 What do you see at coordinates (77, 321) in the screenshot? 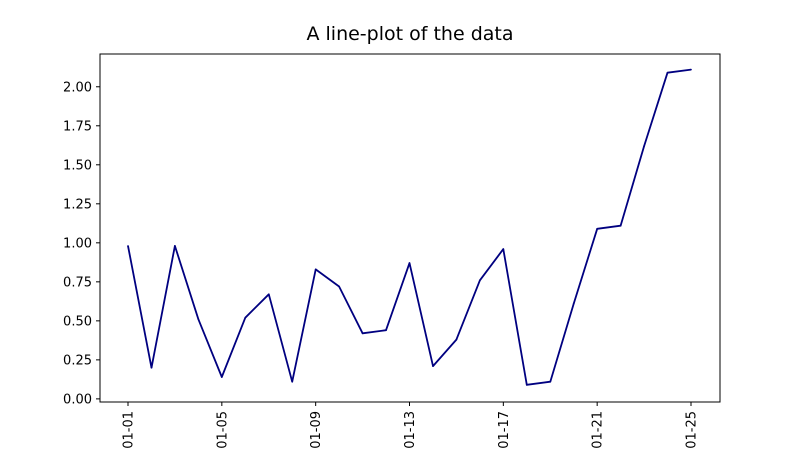
I see `y-tick-label: 0.50` at bounding box center [77, 321].